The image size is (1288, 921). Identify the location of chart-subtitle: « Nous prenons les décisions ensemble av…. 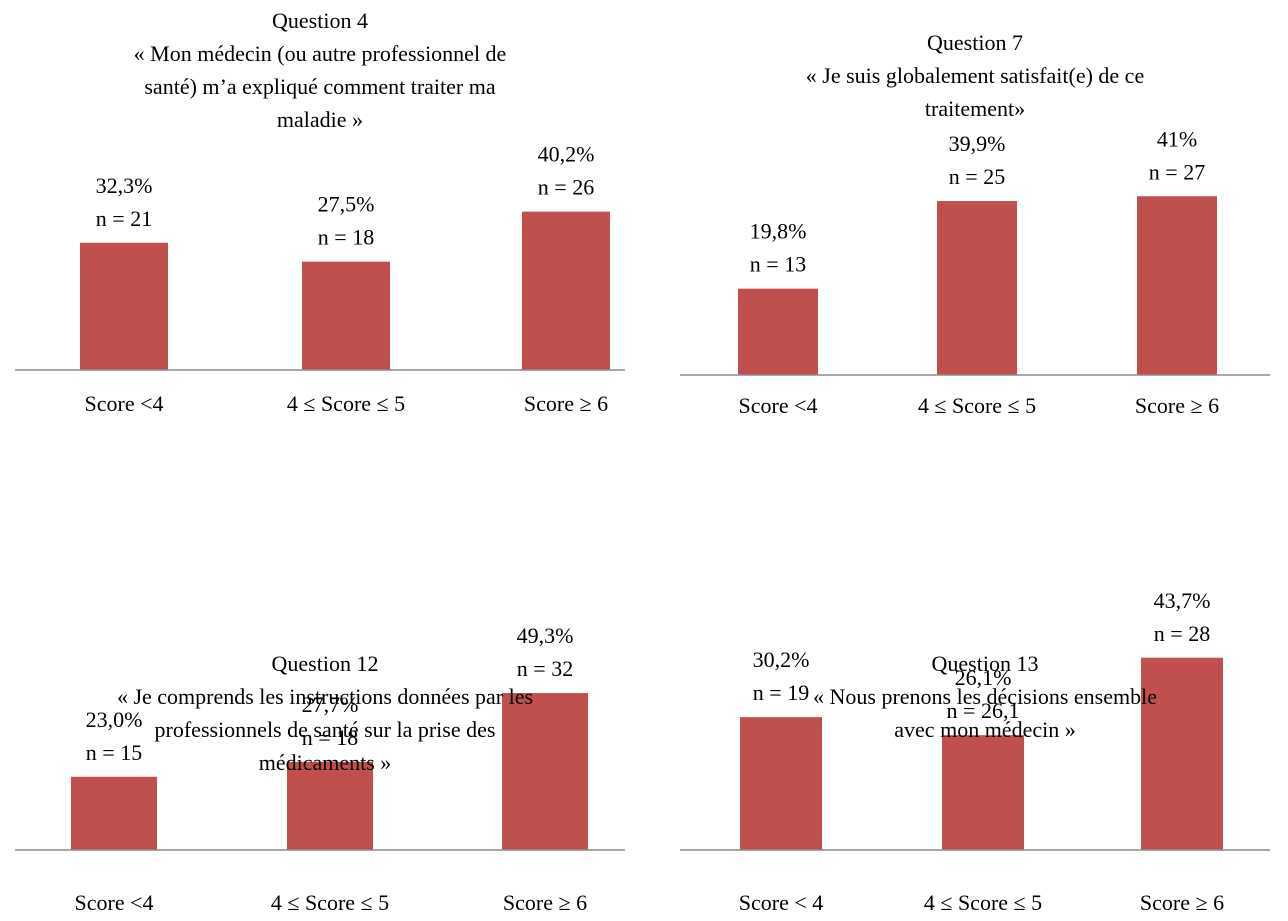
(985, 713).